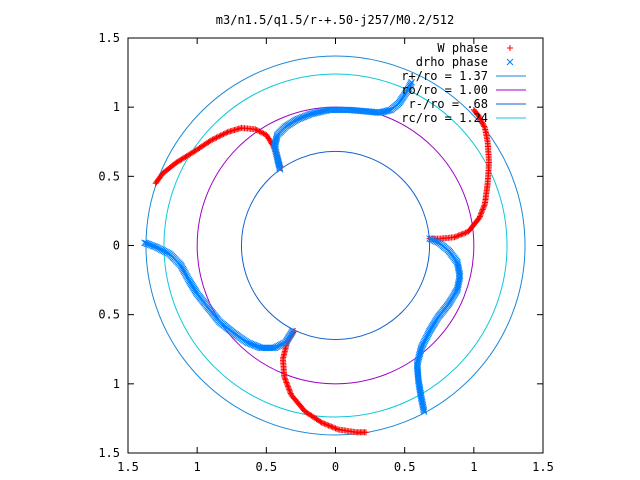  I want to click on x-tick-label: 0, so click(335, 467).